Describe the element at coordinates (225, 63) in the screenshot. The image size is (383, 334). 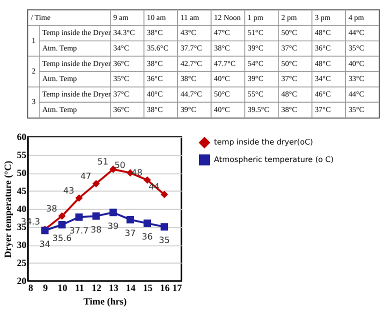
I see `text: 47.7°C` at that location.